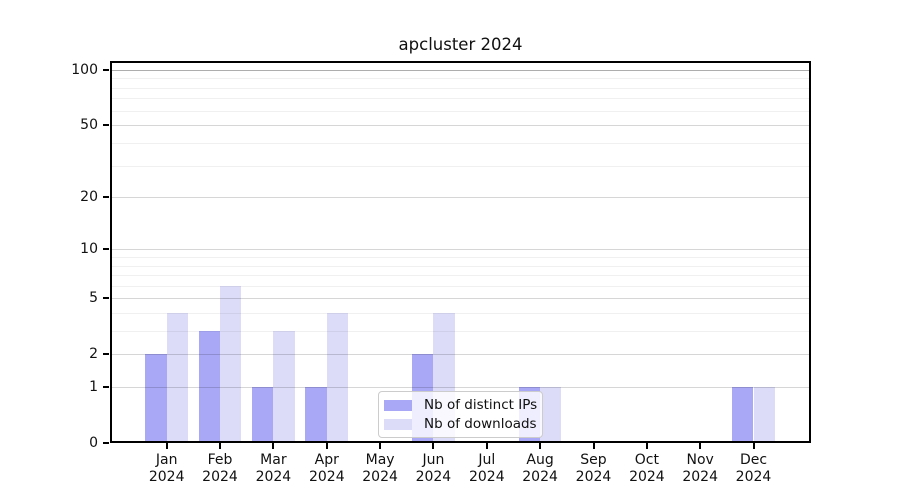  I want to click on bar-mar-ips, so click(263, 415).